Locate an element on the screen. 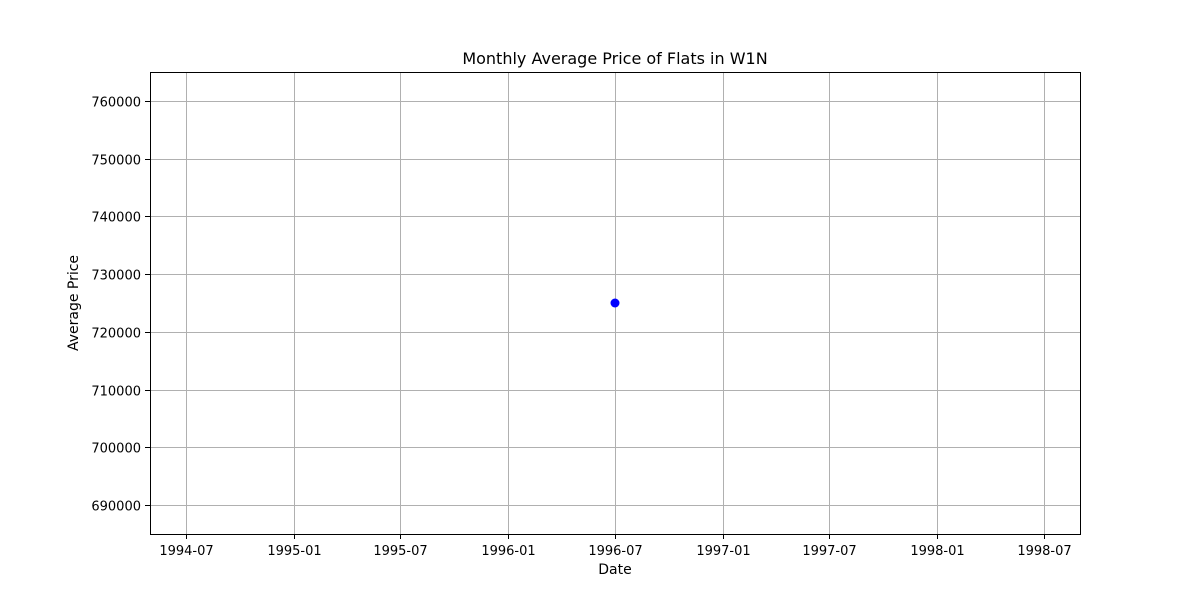  y-tick-label: 740000 is located at coordinates (116, 218).